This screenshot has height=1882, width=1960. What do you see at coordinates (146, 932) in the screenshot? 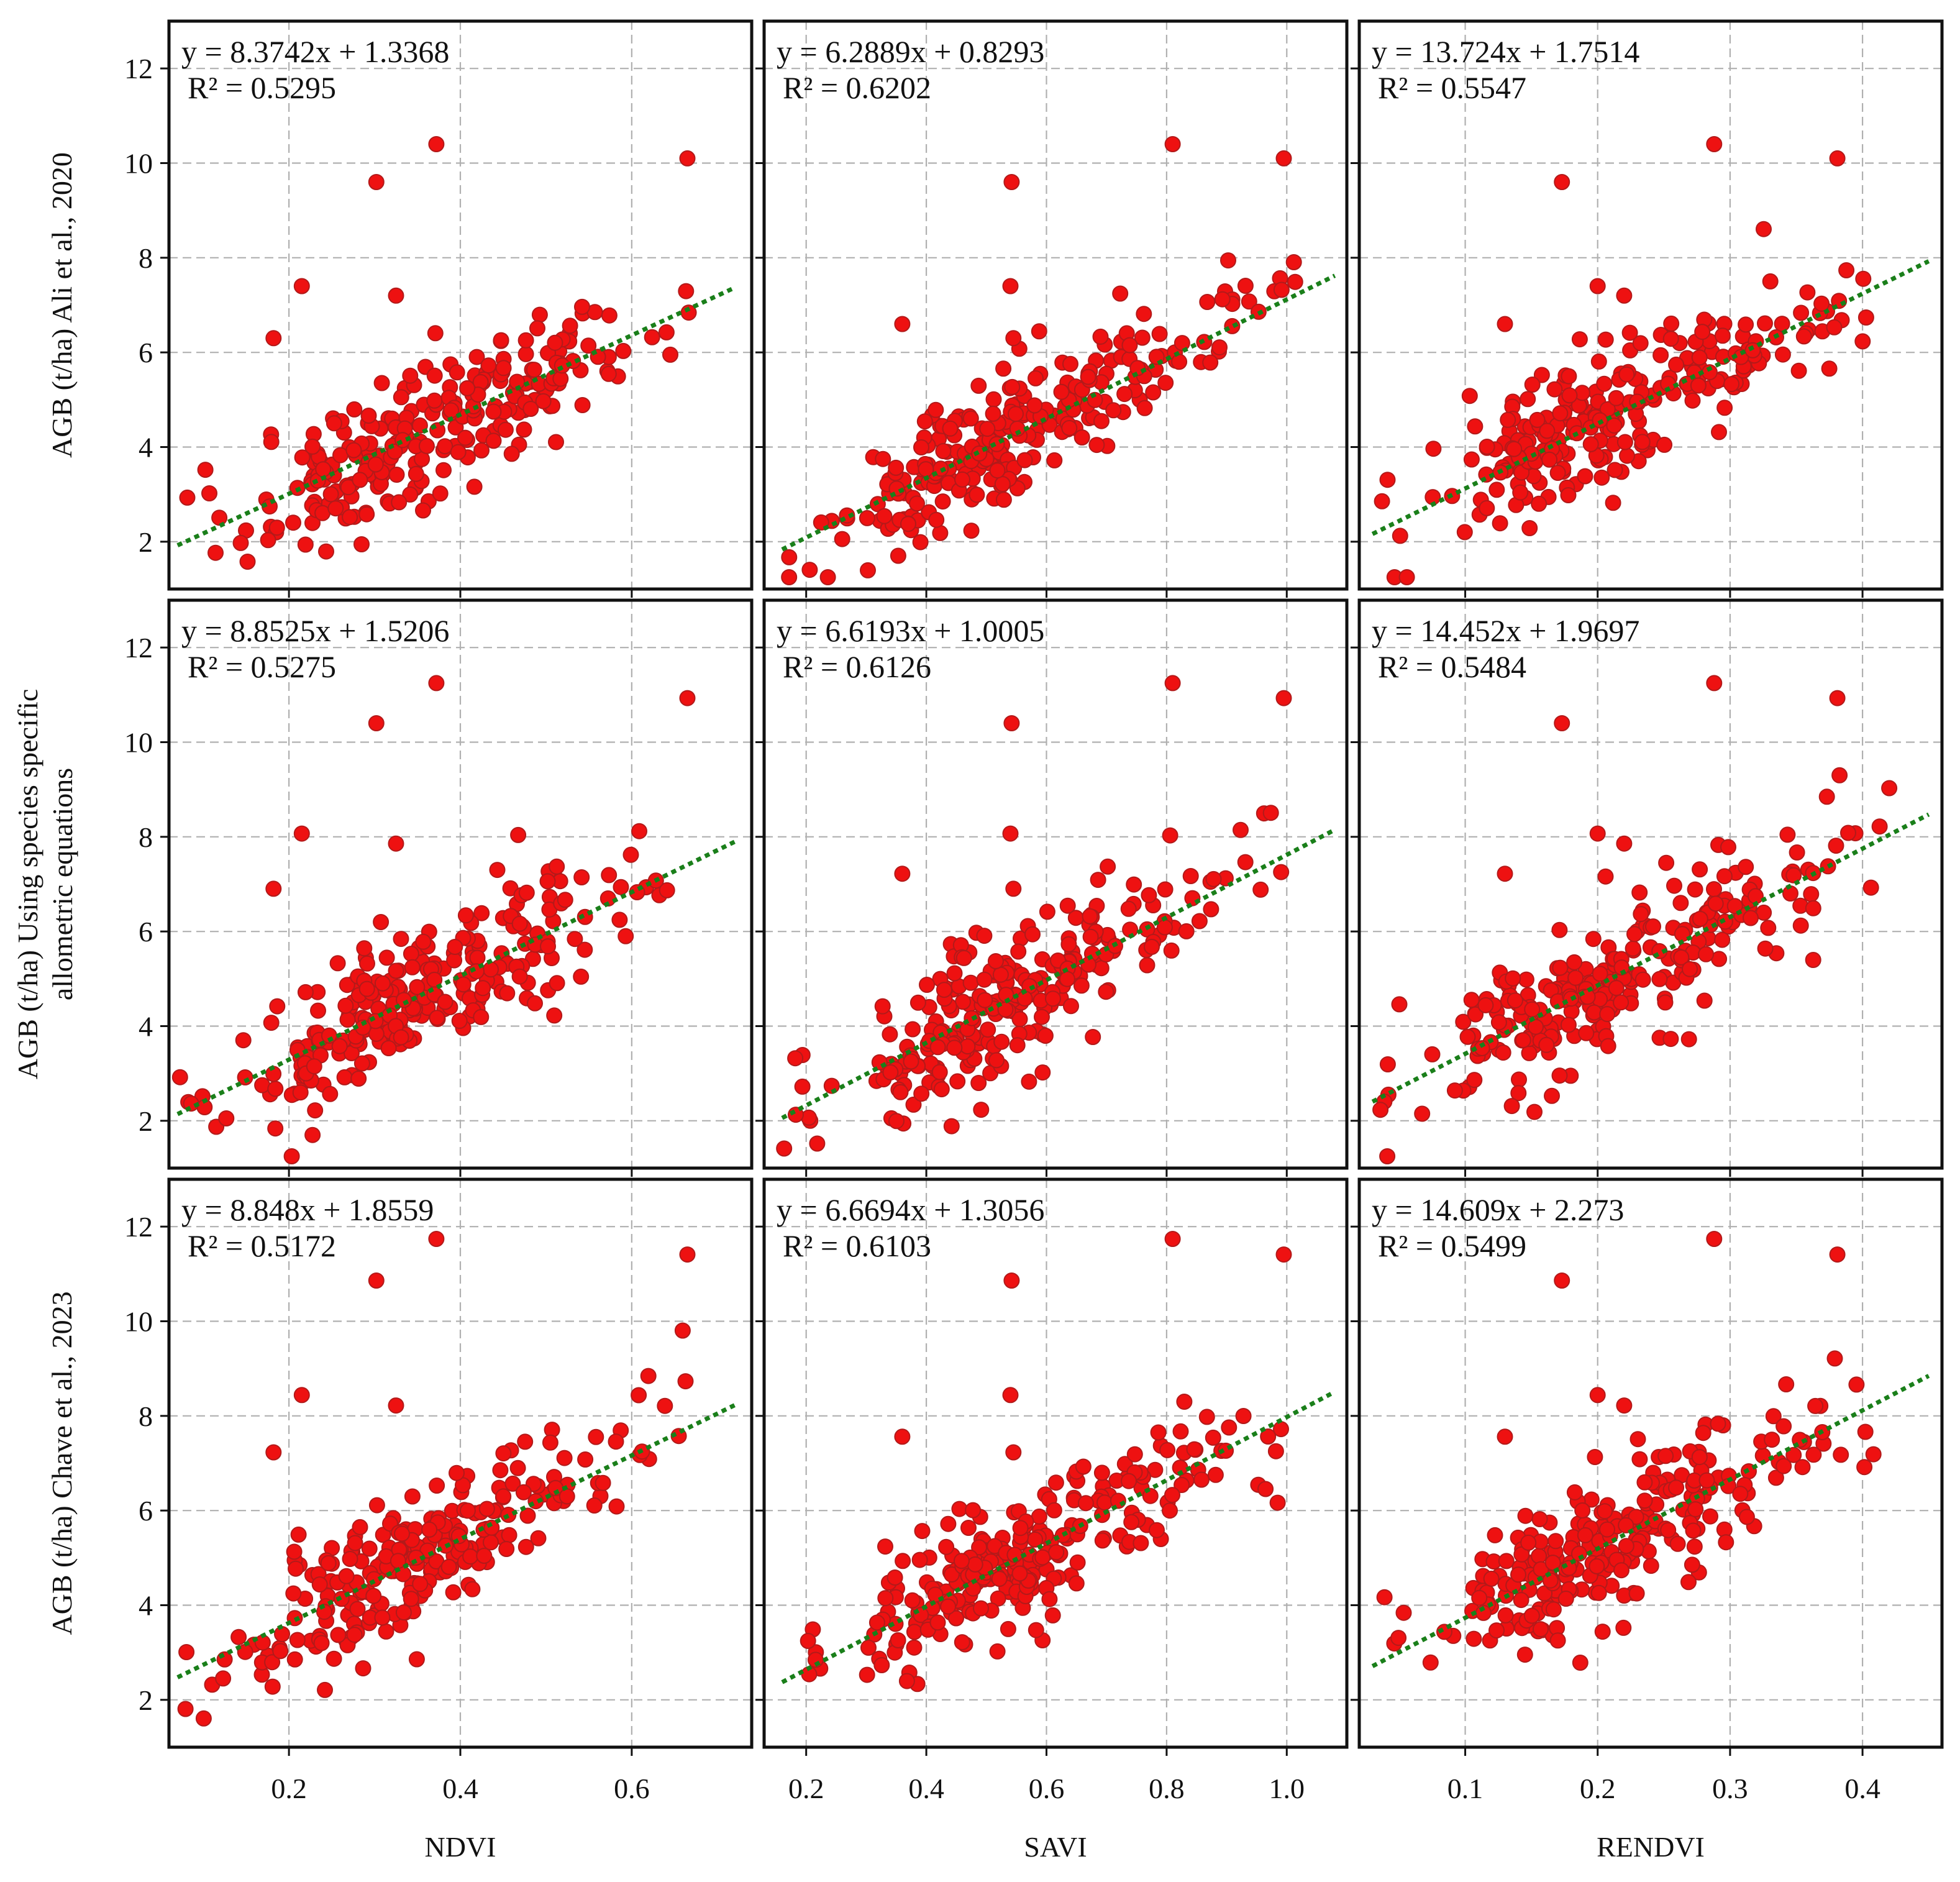
I see `y-tick-label: 6` at bounding box center [146, 932].